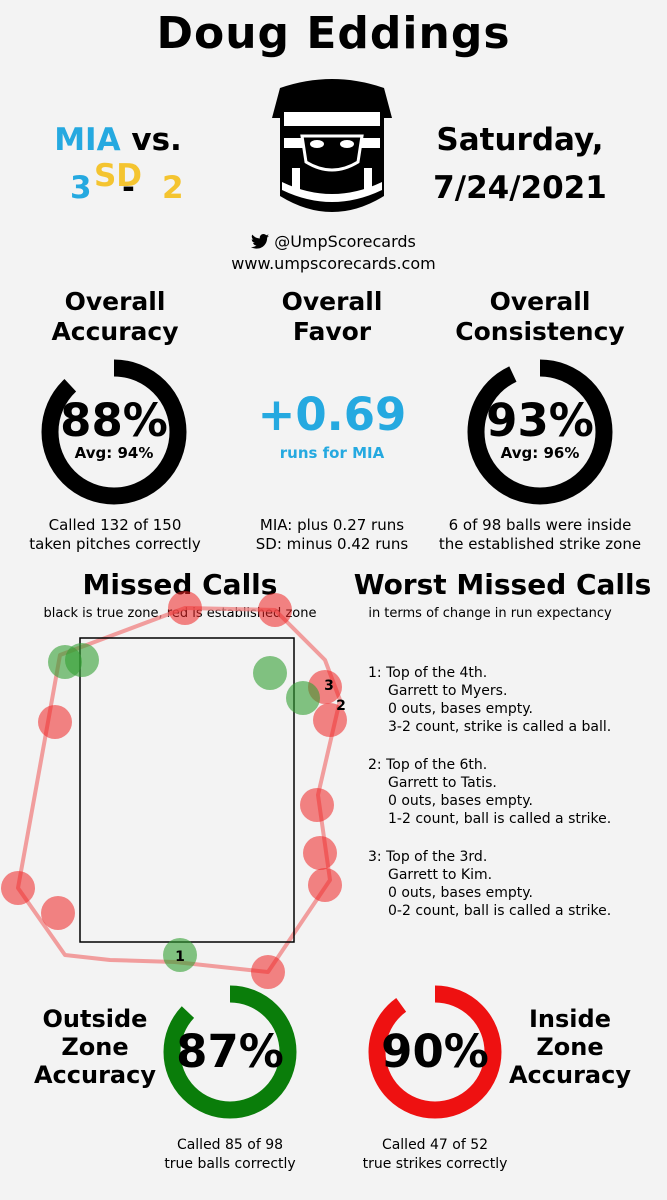  I want to click on pitch-label-1: 1, so click(180, 957).